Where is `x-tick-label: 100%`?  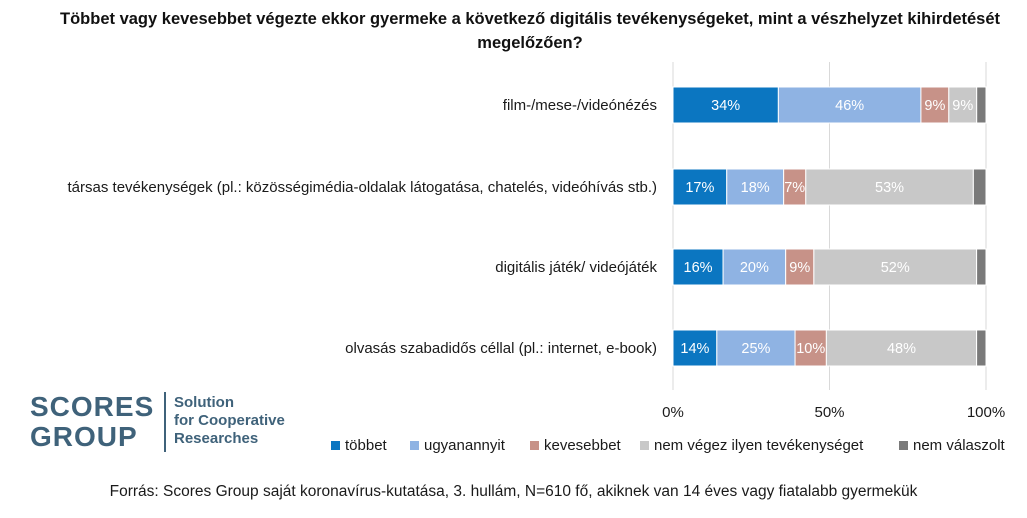
x-tick-label: 100% is located at coordinates (986, 412).